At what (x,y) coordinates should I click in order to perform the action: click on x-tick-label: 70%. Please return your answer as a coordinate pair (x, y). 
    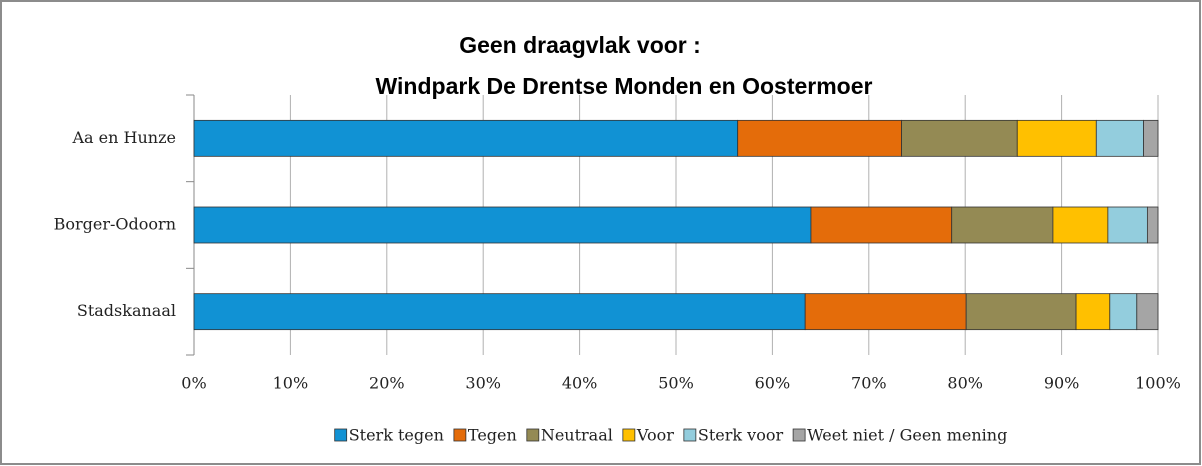
    Looking at the image, I should click on (869, 383).